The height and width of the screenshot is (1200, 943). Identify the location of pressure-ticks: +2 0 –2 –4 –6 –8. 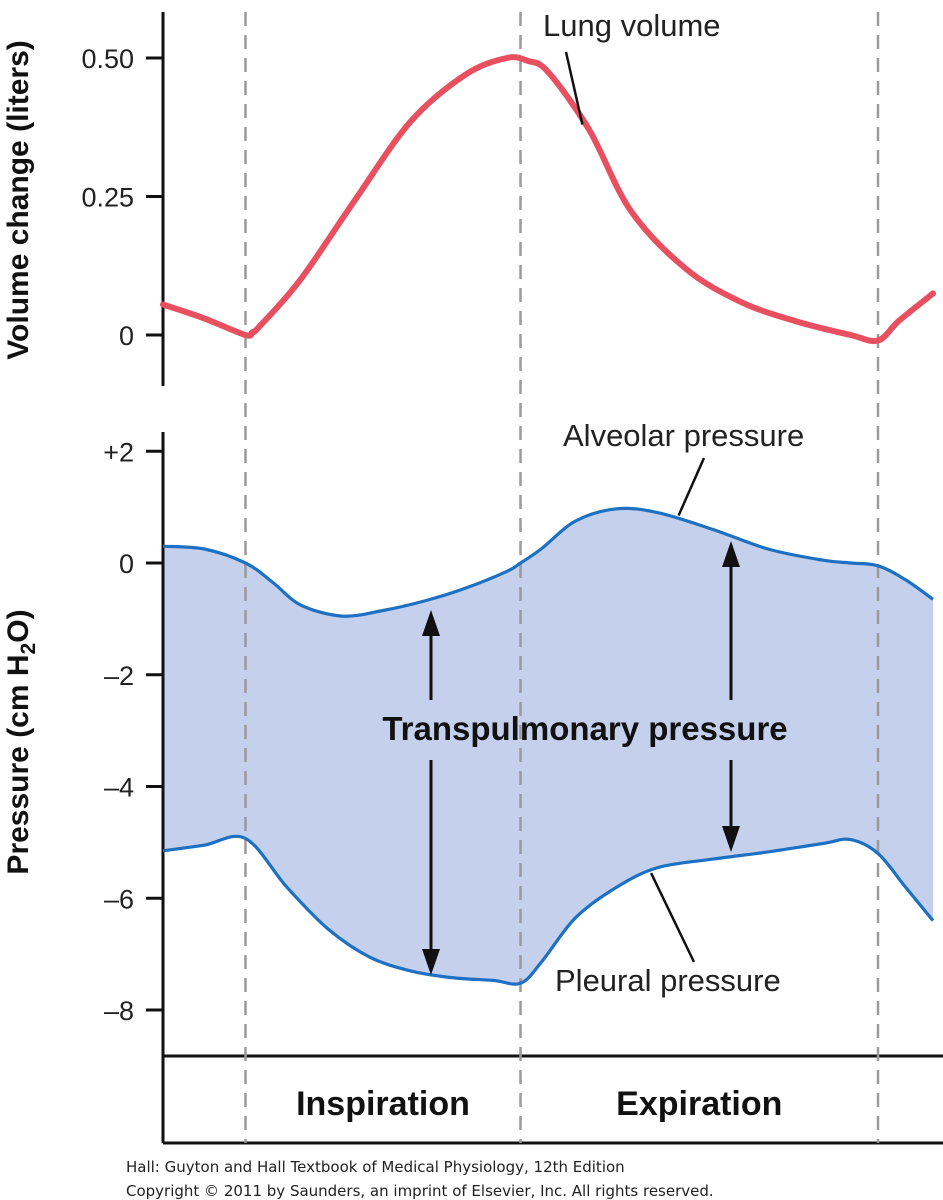
(133, 731).